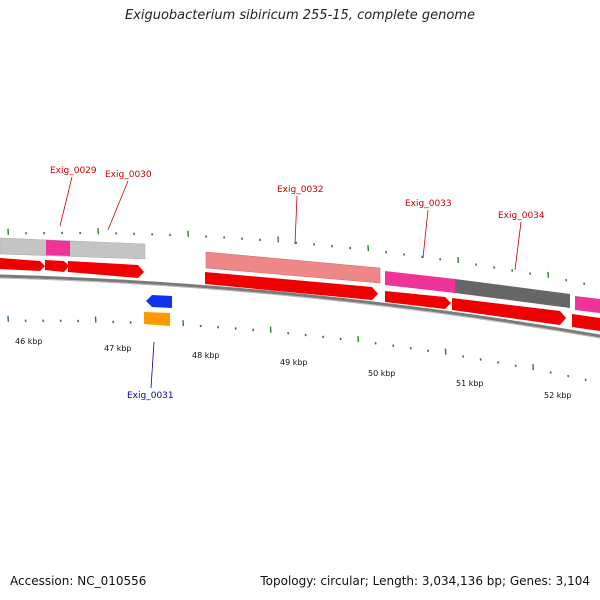  I want to click on gene-label-exig-0030: Exig_0030, so click(128, 175).